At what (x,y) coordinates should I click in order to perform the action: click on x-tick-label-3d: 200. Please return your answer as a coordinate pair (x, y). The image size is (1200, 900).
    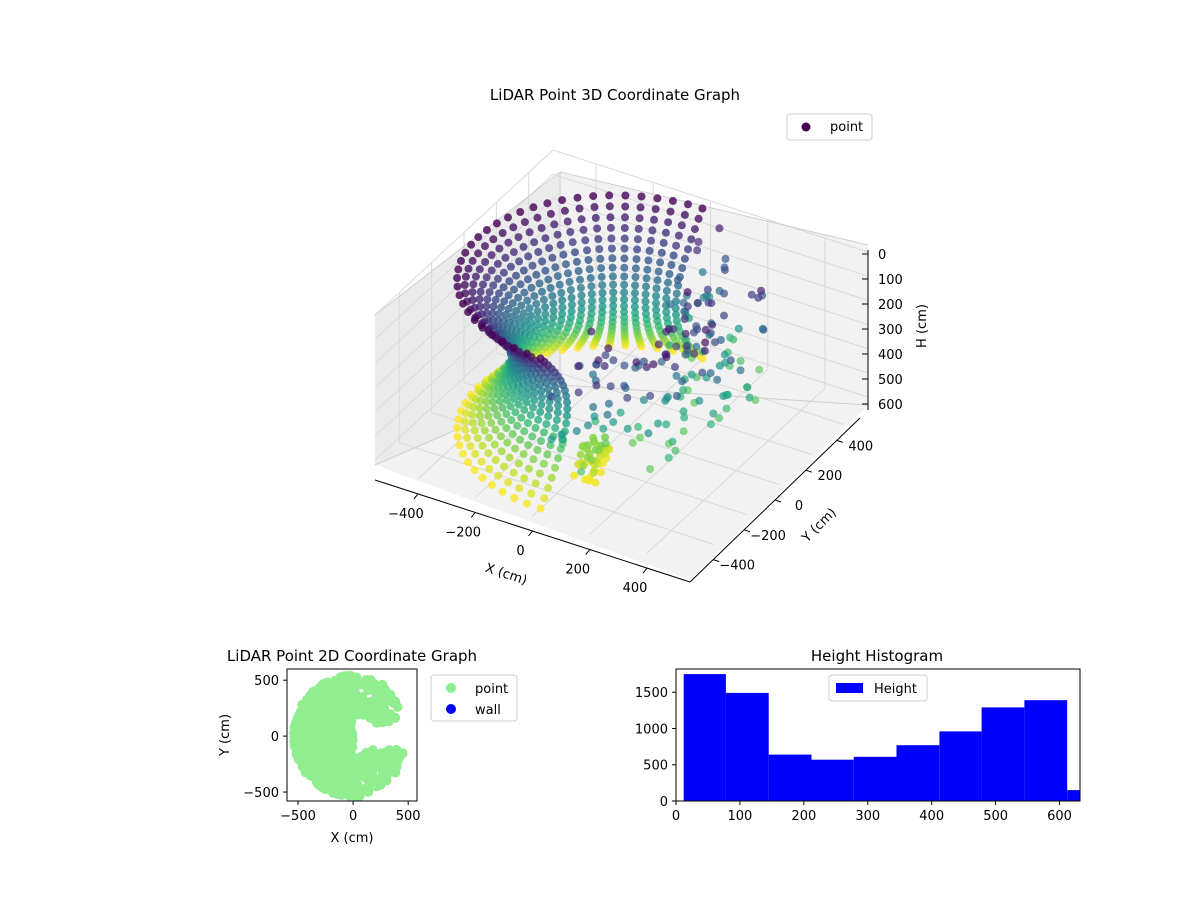
    Looking at the image, I should click on (577, 570).